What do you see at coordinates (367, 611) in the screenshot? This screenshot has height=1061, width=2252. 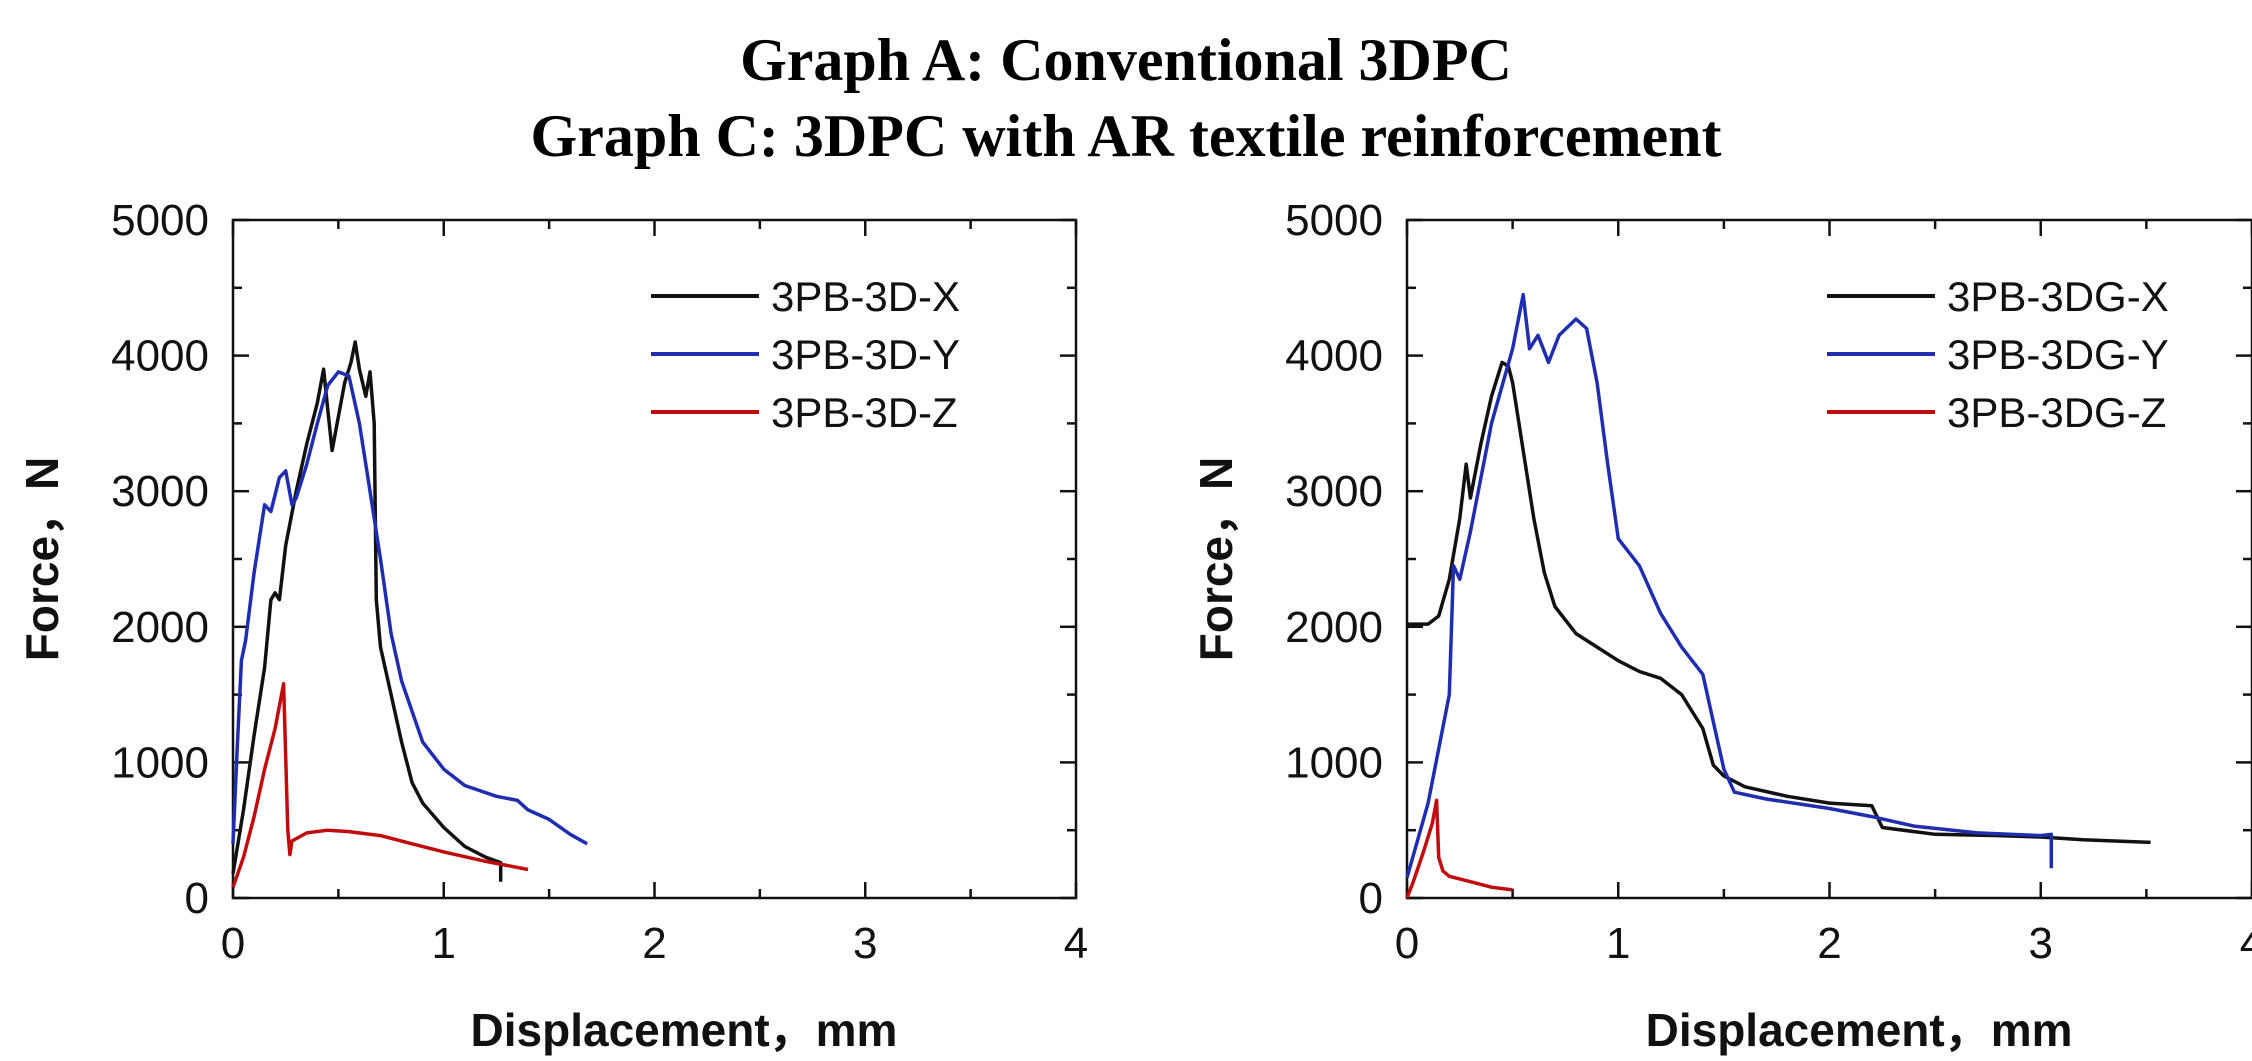 I see `series-line-3pb-3d-x` at bounding box center [367, 611].